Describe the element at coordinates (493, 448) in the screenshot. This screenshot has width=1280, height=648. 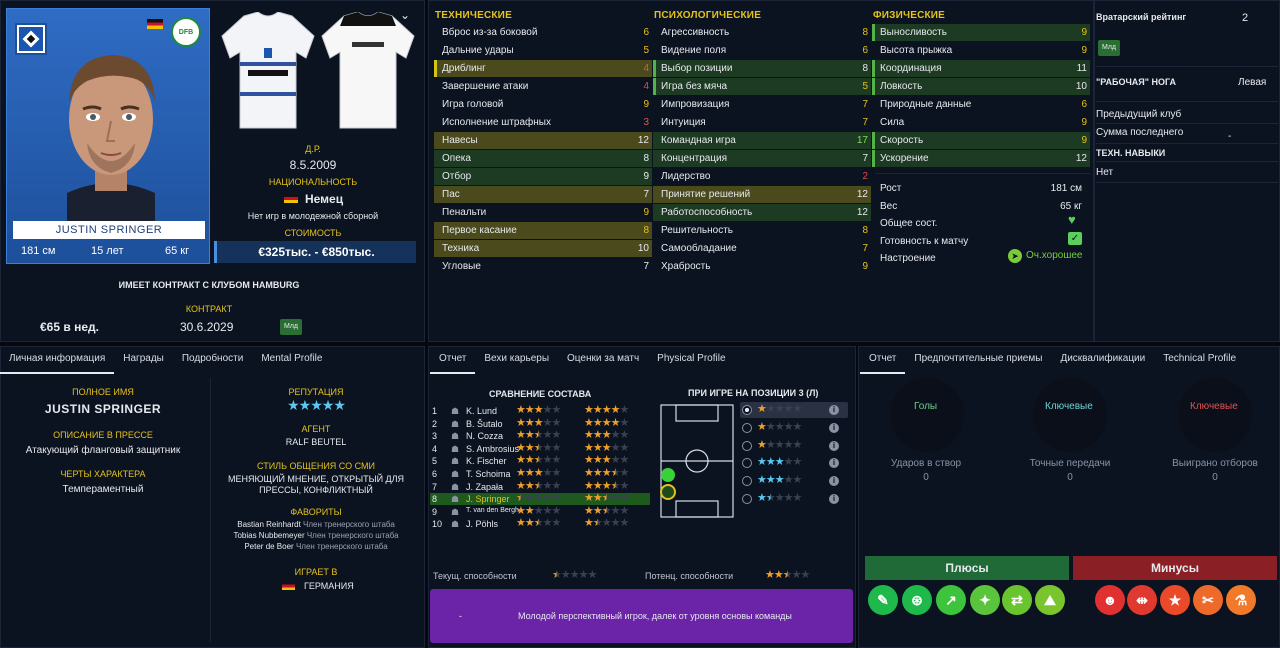
I see `squad-player-name: S. Ambrosius` at that location.